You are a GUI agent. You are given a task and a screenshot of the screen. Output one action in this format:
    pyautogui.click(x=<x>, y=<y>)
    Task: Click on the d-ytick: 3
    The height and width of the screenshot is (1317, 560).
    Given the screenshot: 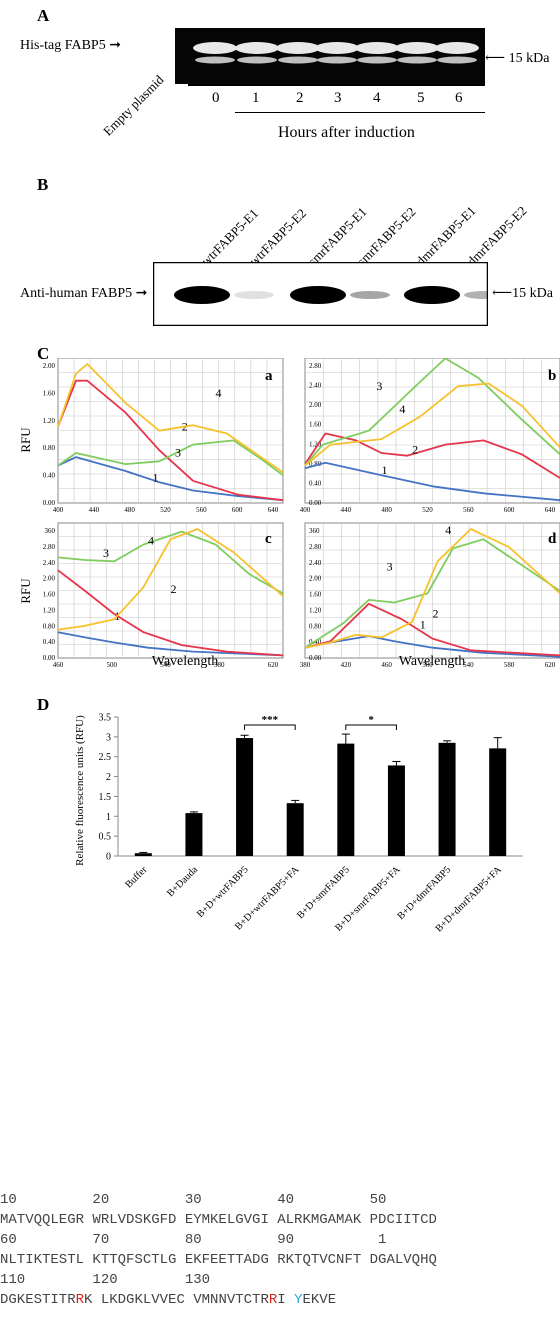 What is the action you would take?
    pyautogui.click(x=108, y=737)
    